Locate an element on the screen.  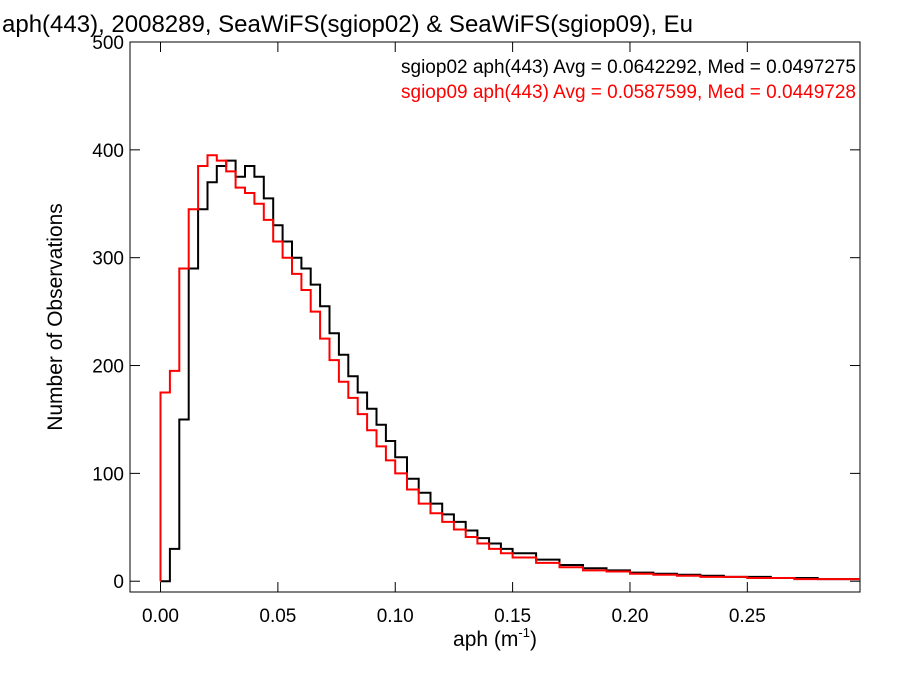
x-tick-label: 0.20 is located at coordinates (629, 616).